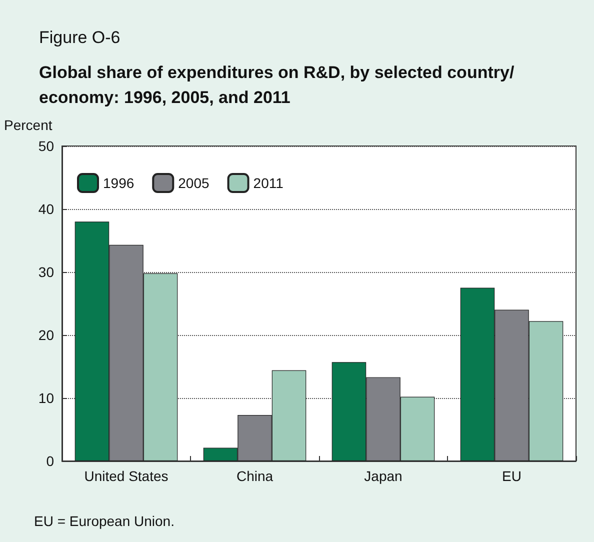 The width and height of the screenshot is (594, 542). What do you see at coordinates (46, 398) in the screenshot?
I see `y-tick-label: 10` at bounding box center [46, 398].